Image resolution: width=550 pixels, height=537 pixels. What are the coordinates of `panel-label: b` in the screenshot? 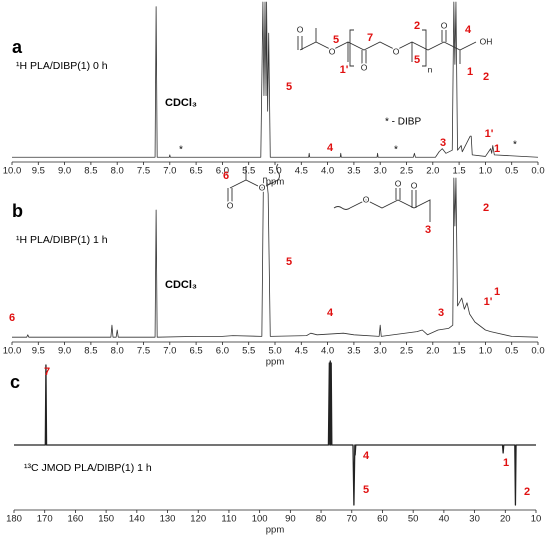 It's located at (17, 211).